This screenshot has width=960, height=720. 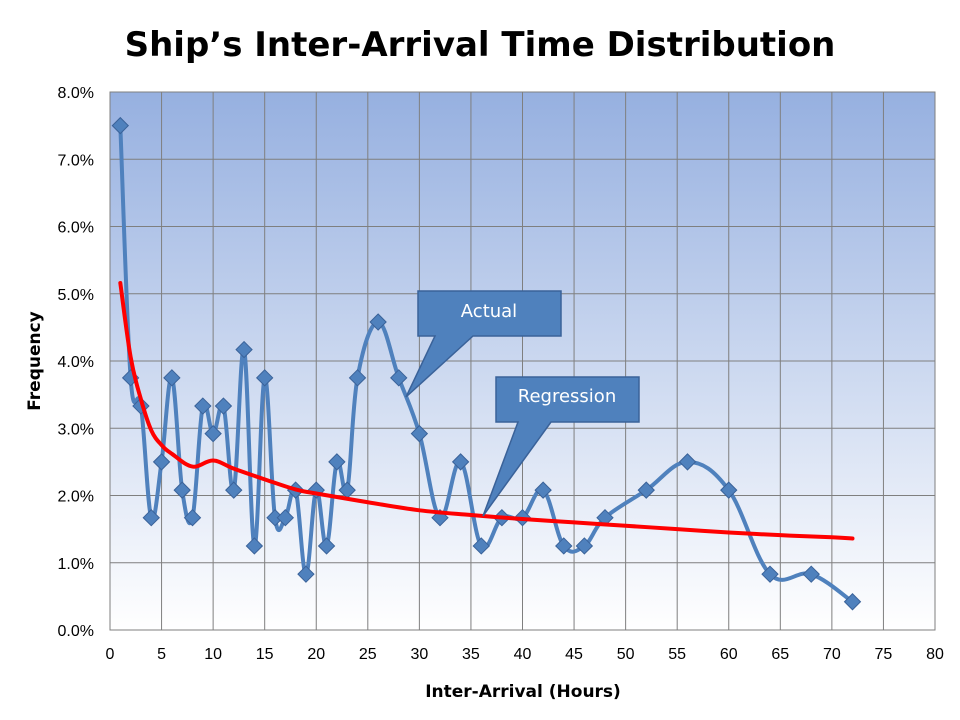 What do you see at coordinates (76, 93) in the screenshot?
I see `y-tick-label: 8.0%` at bounding box center [76, 93].